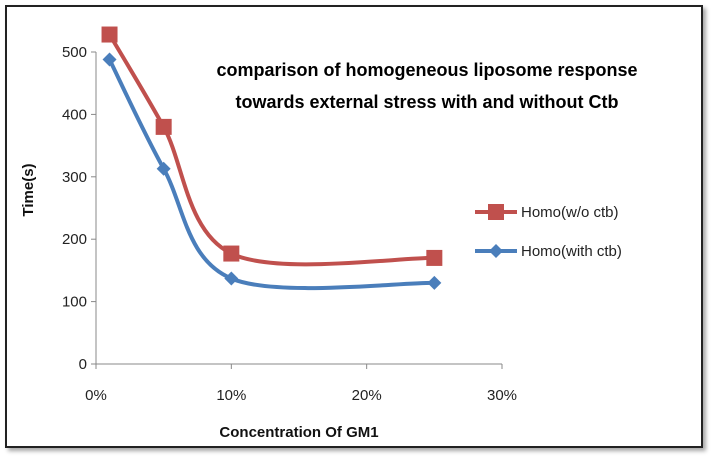 This screenshot has width=712, height=457. Describe the element at coordinates (367, 395) in the screenshot. I see `x-tick-label: 20%` at that location.